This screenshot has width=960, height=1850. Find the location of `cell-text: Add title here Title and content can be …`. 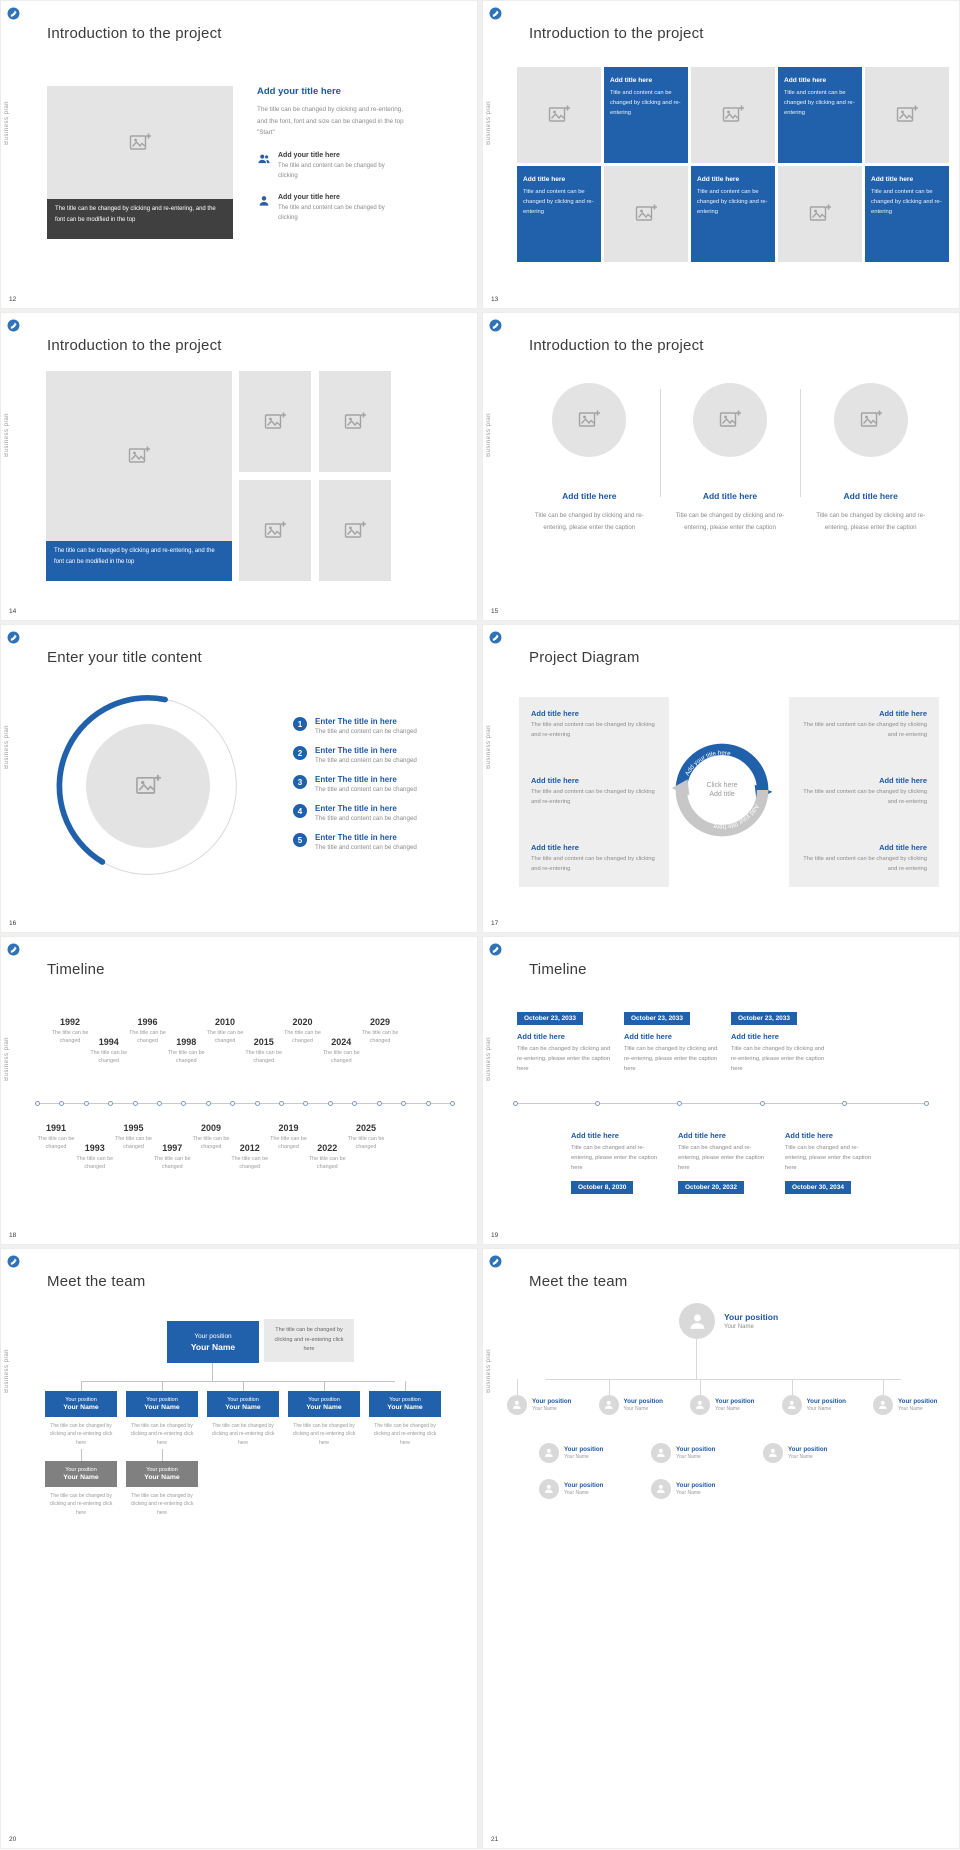

cell-text: Add title here Title and content can be … is located at coordinates (559, 197).